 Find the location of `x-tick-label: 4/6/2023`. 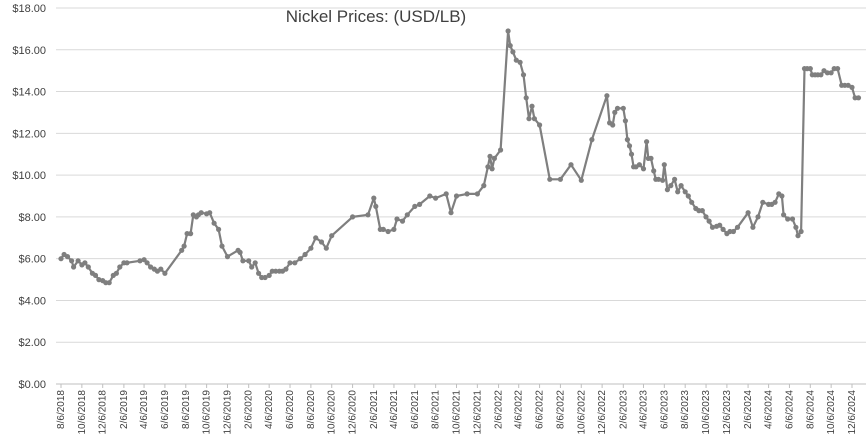

x-tick-label: 4/6/2023 is located at coordinates (643, 409).